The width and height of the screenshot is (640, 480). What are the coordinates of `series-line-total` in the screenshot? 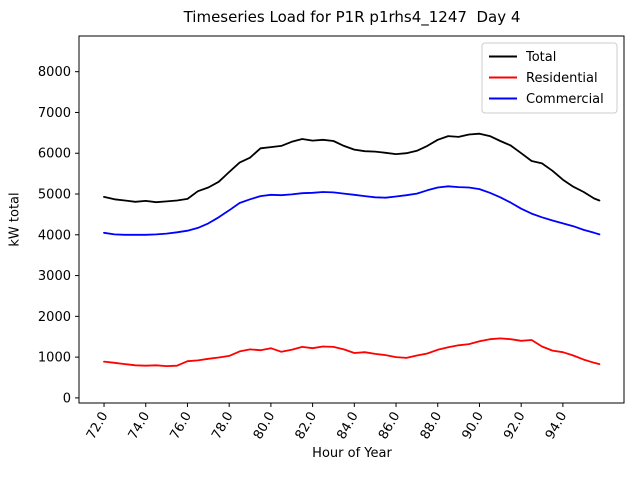 It's located at (352, 168).